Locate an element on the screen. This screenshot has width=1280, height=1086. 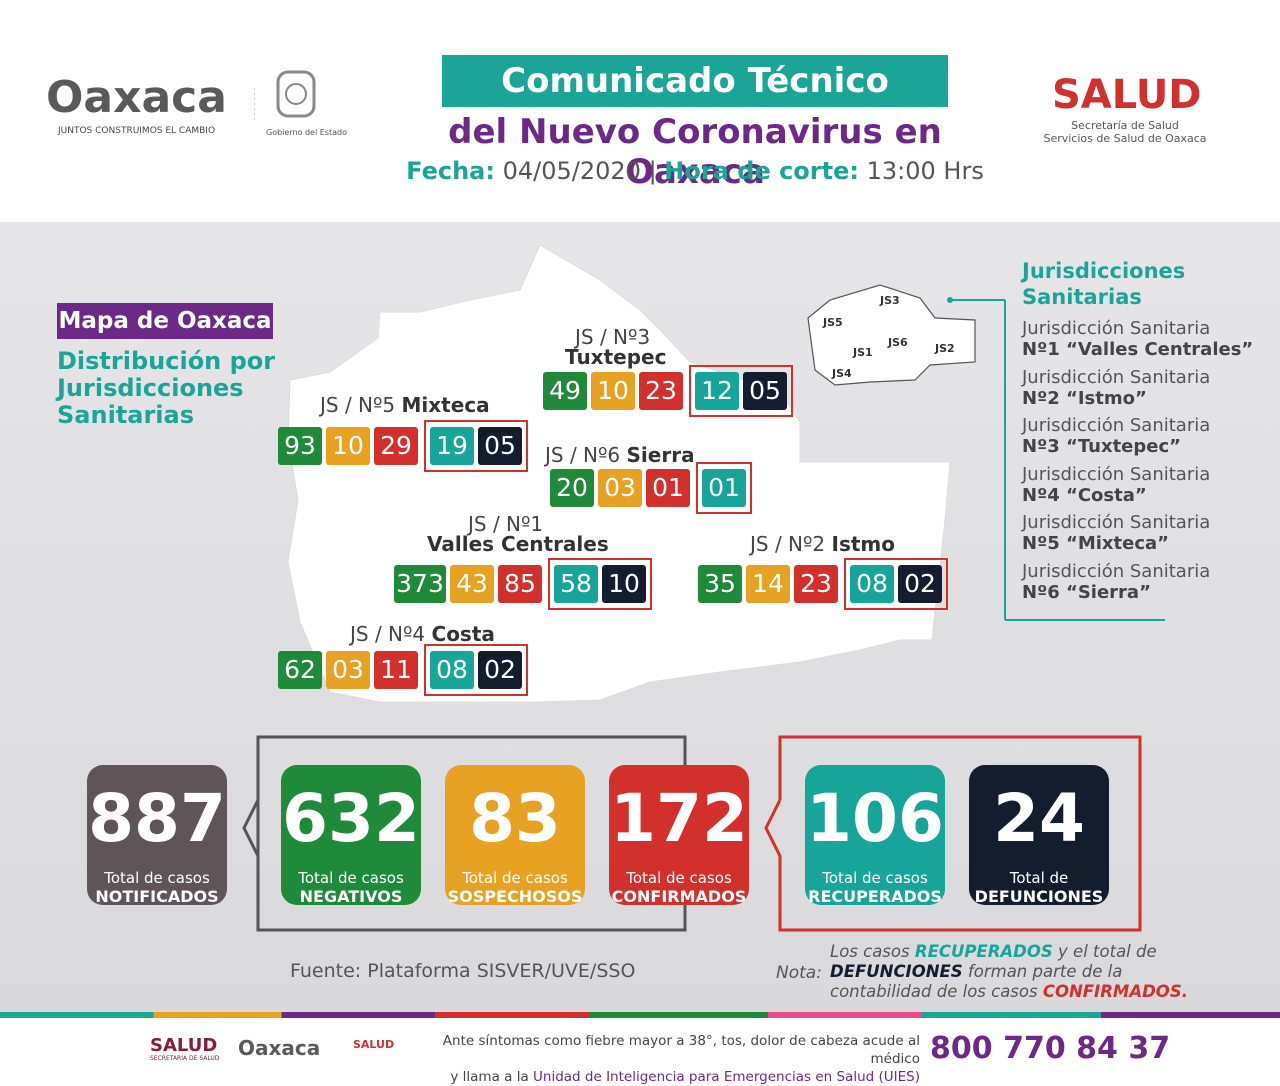
legend-item: Jurisdicción Sanitaria Nº3 “Tuxtepec” is located at coordinates (1116, 436).